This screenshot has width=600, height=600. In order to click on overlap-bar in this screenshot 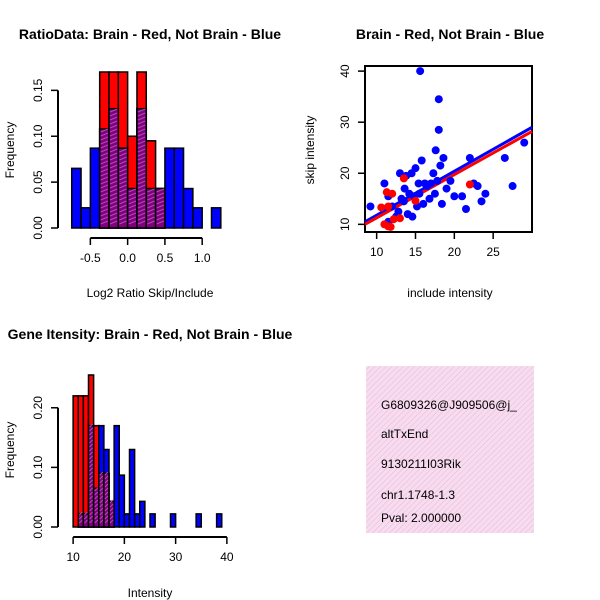, I will do `click(142, 168)`.